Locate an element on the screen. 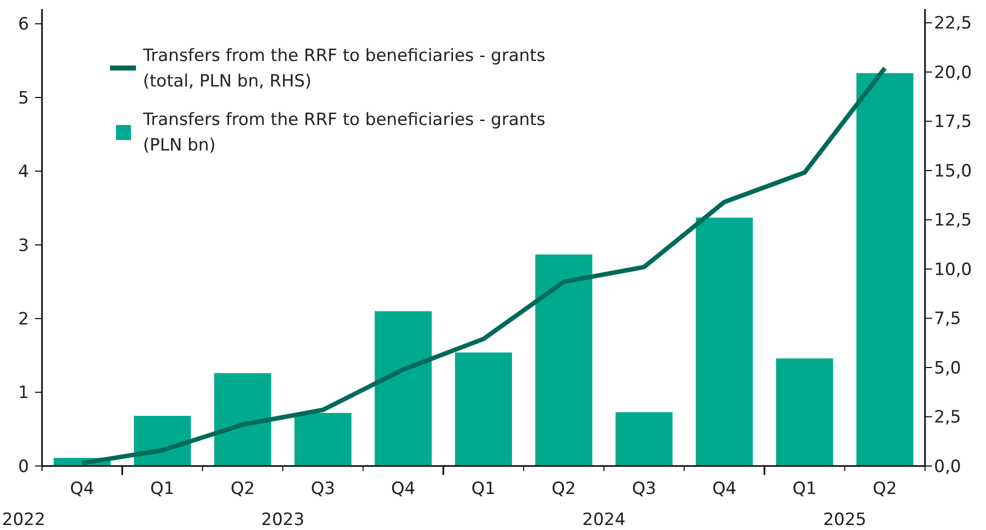  y-tick-label: 2 is located at coordinates (23, 320).